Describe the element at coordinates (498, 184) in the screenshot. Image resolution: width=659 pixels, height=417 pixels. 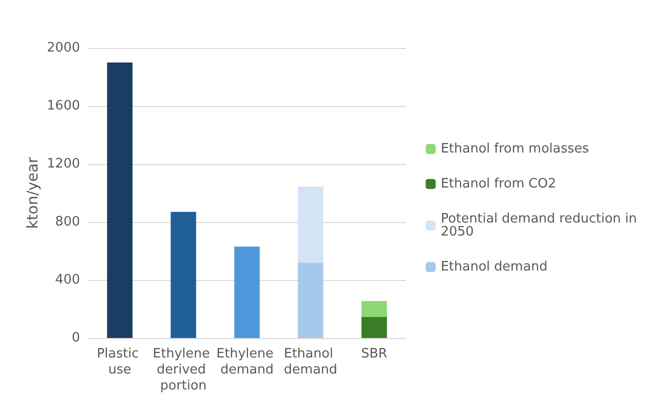
I see `legend-label: Ethanol from CO2` at that location.